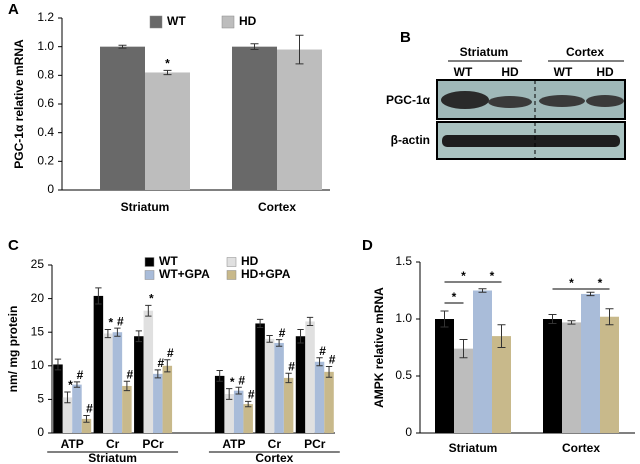 This screenshot has width=640, height=464. Describe the element at coordinates (605, 72) in the screenshot. I see `lane-label: HD` at that location.